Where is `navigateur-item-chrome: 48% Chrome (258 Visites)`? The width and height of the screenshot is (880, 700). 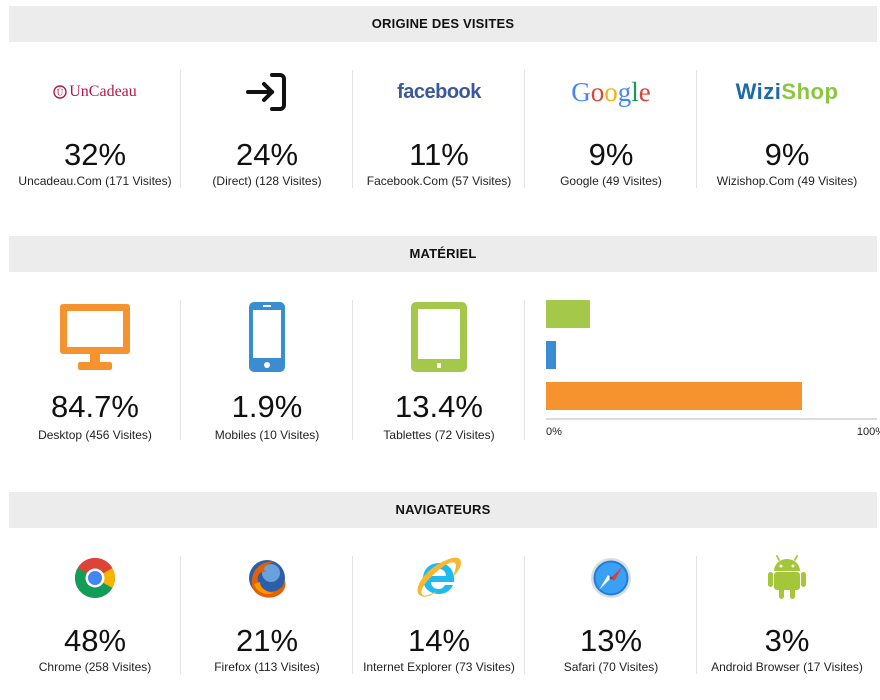 navigateur-item-chrome: 48% Chrome (258 Visites) is located at coordinates (95, 609).